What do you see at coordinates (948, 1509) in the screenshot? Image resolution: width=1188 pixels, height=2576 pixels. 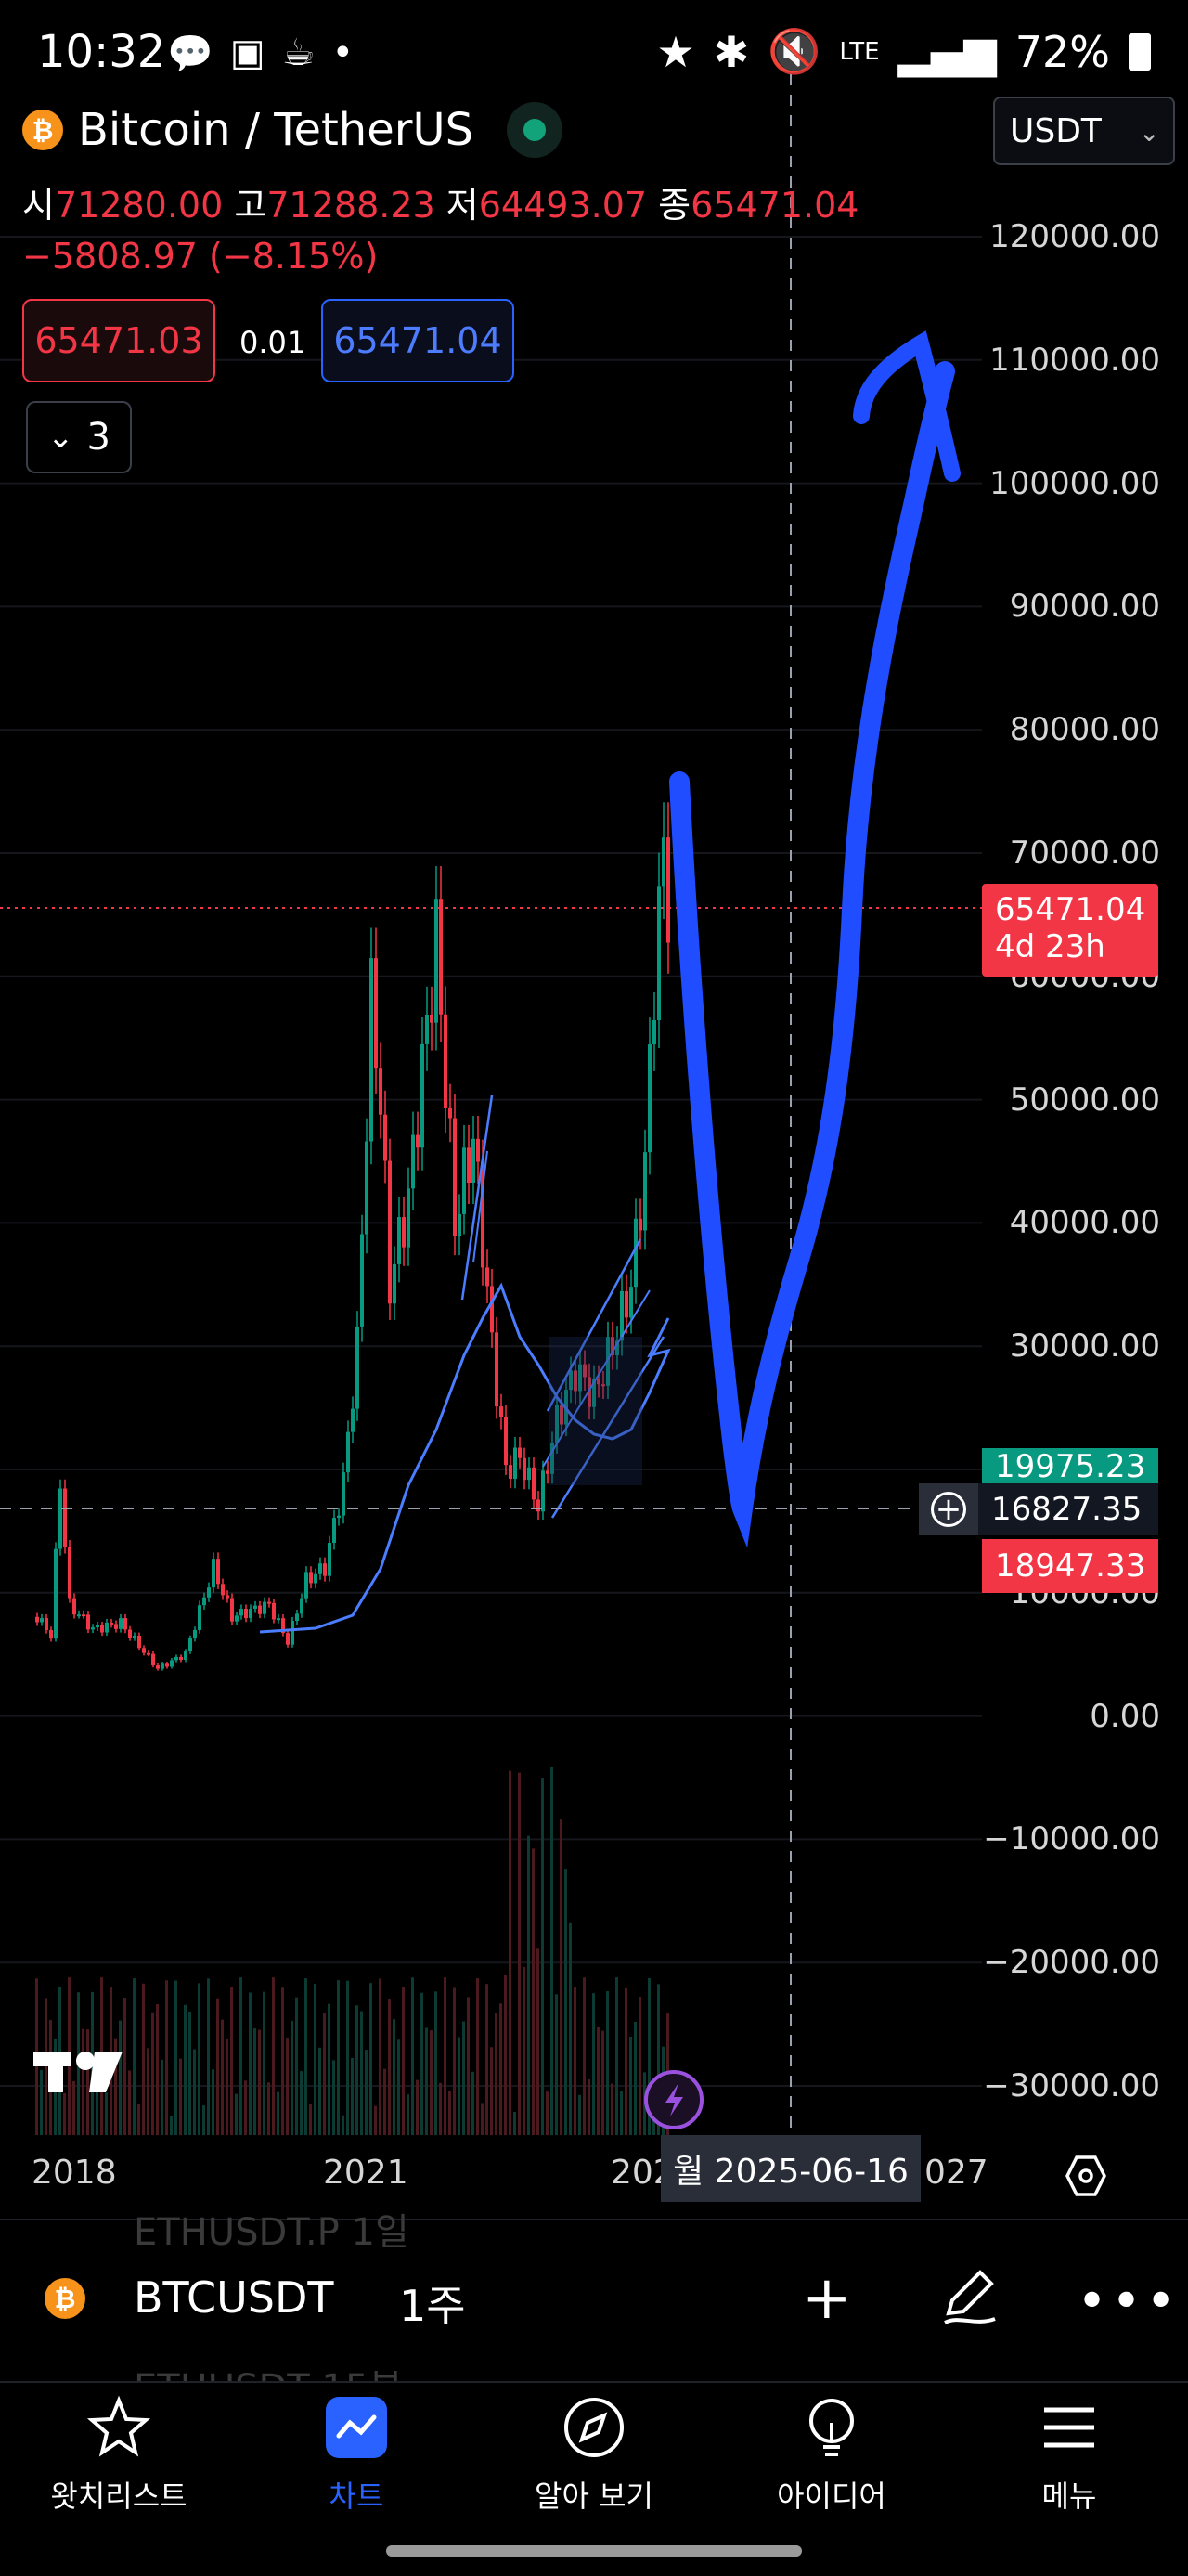 I see `add-alert-icon: +` at bounding box center [948, 1509].